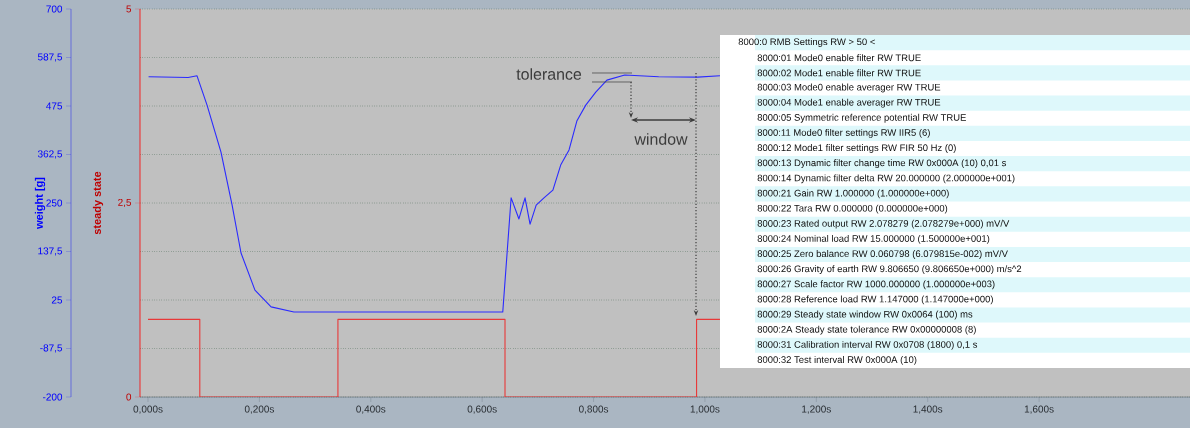 The width and height of the screenshot is (1190, 428). What do you see at coordinates (865, 315) in the screenshot?
I see `annotation: 8000:29 Steady state window RW 0x0064 (100) ms` at bounding box center [865, 315].